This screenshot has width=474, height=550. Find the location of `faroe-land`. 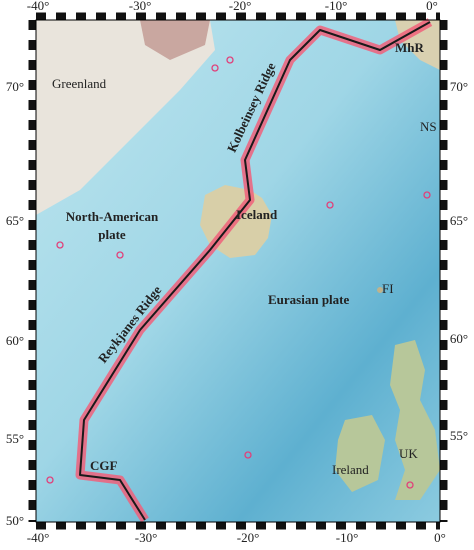

faroe-land is located at coordinates (380, 290).